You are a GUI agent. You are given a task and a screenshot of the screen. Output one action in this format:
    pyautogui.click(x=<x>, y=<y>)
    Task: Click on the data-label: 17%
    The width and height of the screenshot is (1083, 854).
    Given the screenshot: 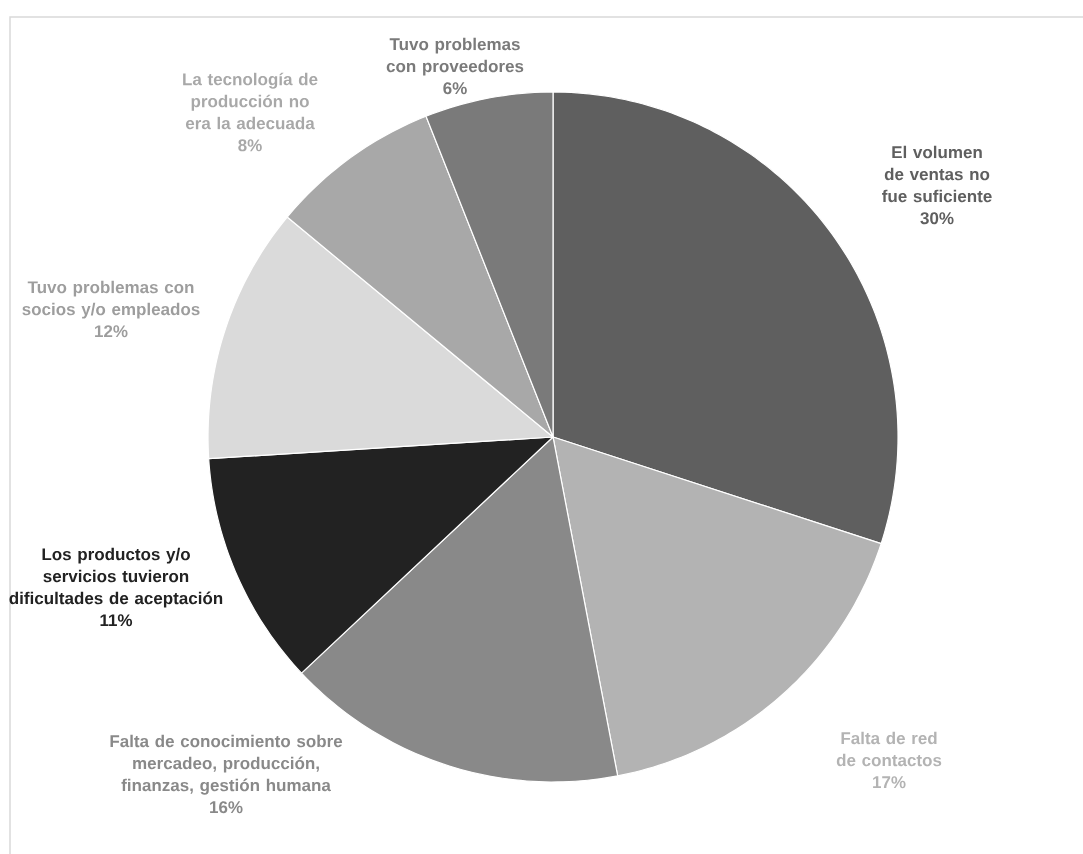 What is the action you would take?
    pyautogui.click(x=889, y=782)
    